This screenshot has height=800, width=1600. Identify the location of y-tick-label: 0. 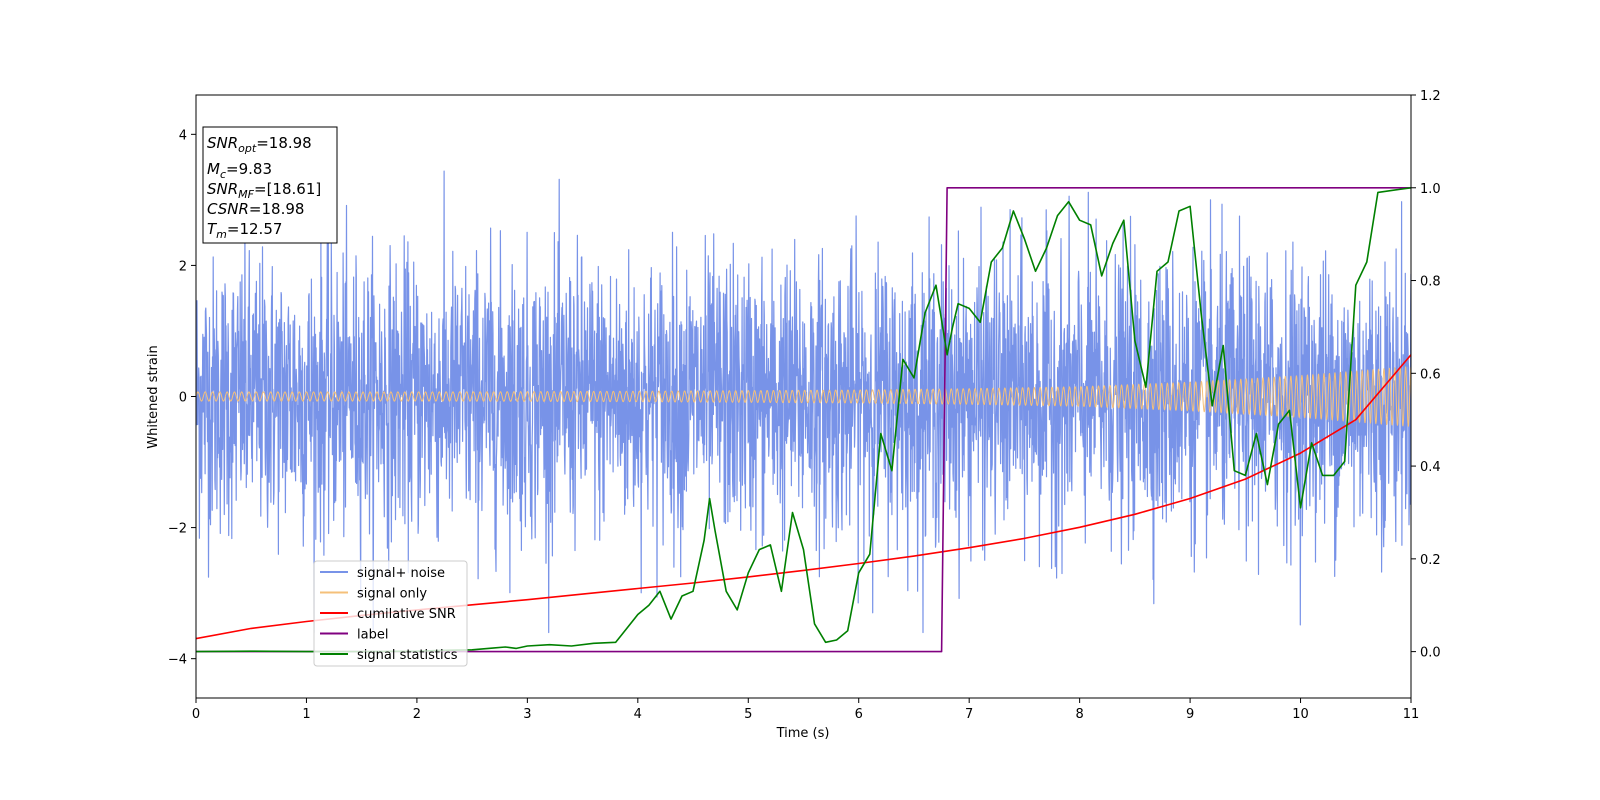
(183, 398).